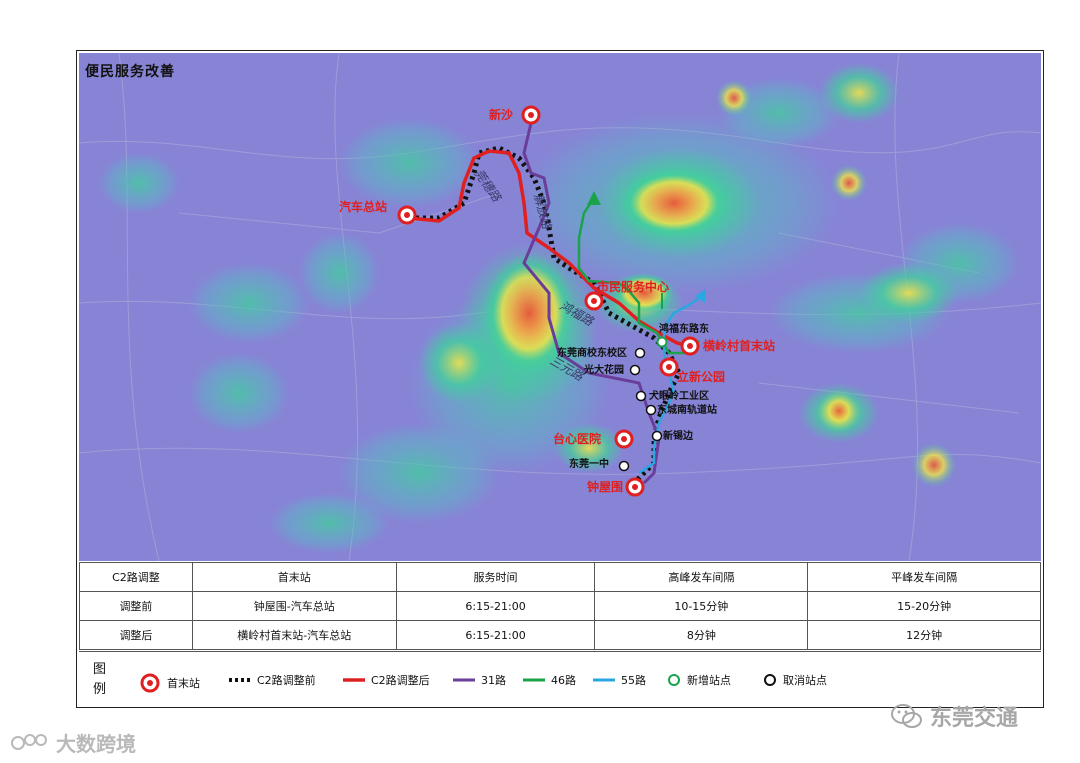  Describe the element at coordinates (679, 395) in the screenshot. I see `label-quanmian: 犬眠岭工业区` at that location.